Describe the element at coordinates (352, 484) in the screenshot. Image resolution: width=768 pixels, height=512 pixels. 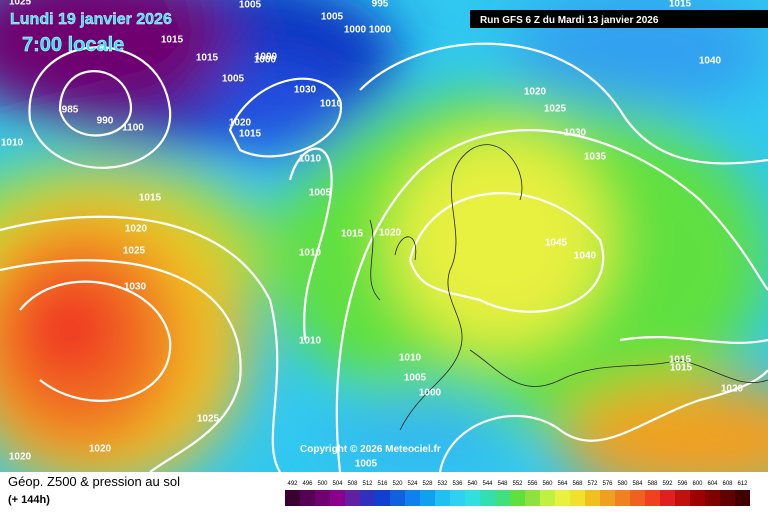
I see `scale-label: 508` at that location.